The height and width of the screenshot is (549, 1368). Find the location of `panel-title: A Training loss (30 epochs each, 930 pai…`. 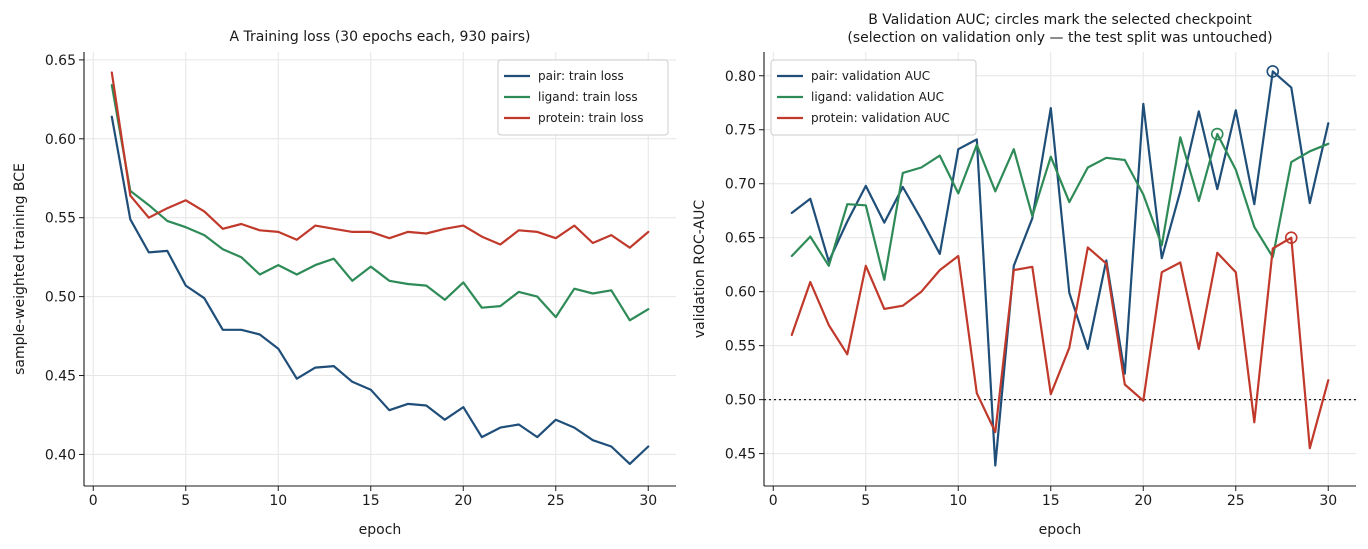

panel-title: A Training loss (30 epochs each, 930 pai… is located at coordinates (379, 37).